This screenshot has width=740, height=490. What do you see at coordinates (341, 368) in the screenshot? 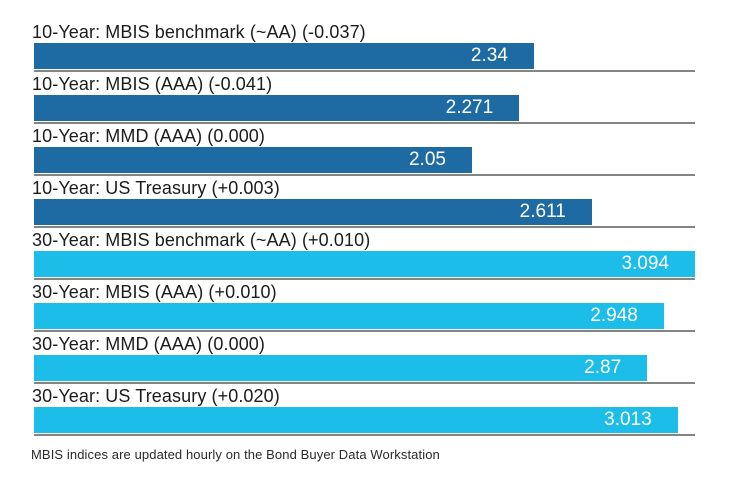
I see `bar: 2.87` at bounding box center [341, 368].